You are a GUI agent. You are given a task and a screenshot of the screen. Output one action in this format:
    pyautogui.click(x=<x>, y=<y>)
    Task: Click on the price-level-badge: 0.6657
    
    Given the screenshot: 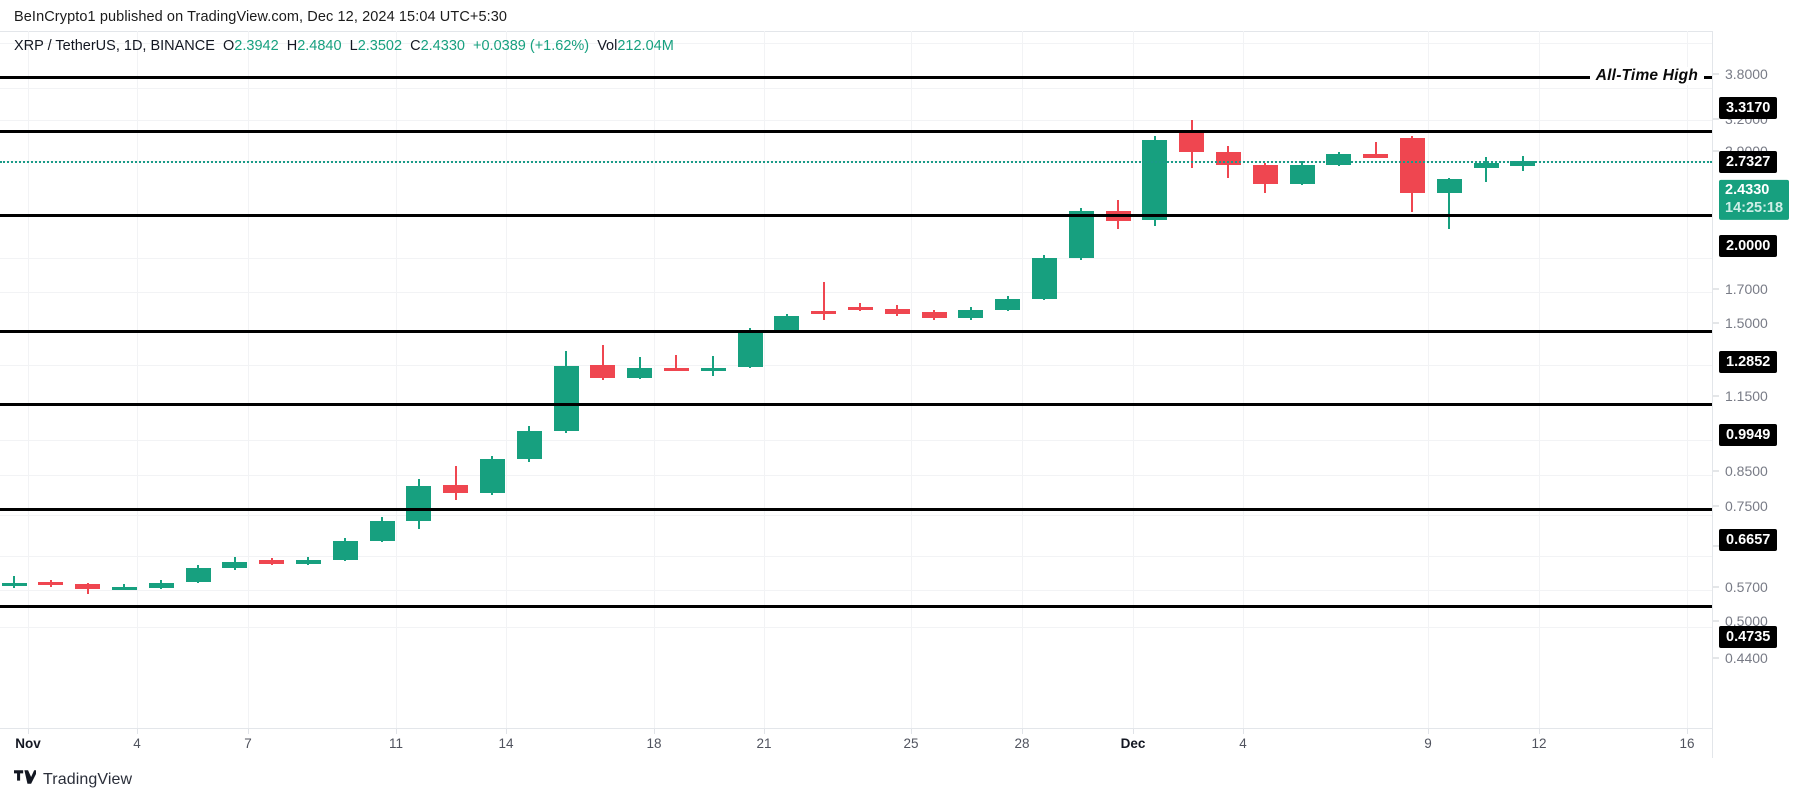 What is the action you would take?
    pyautogui.click(x=1748, y=540)
    